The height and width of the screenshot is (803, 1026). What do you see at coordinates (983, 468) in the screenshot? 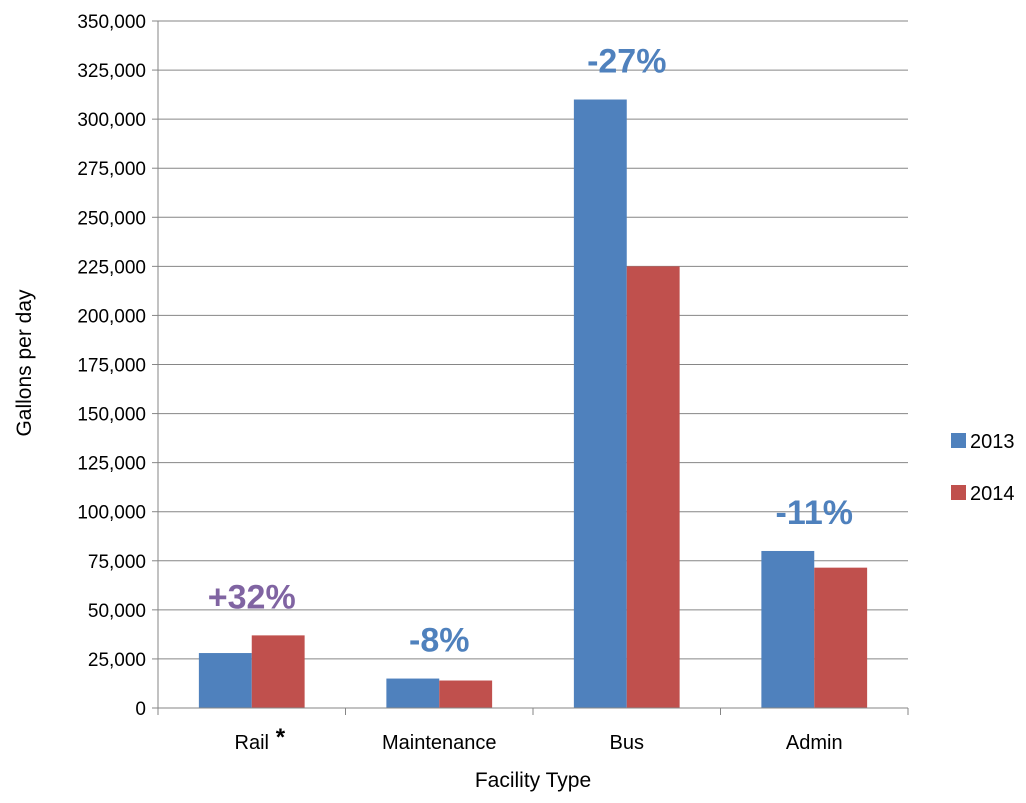
I see `legend: 2013 2014` at bounding box center [983, 468].